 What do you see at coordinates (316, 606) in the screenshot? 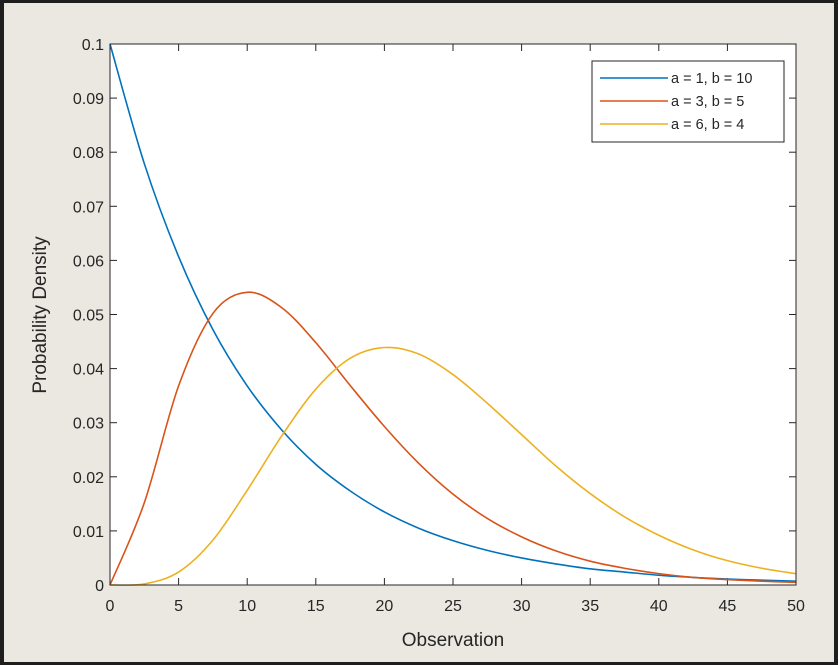
I see `x-tick-label: 15` at bounding box center [316, 606].